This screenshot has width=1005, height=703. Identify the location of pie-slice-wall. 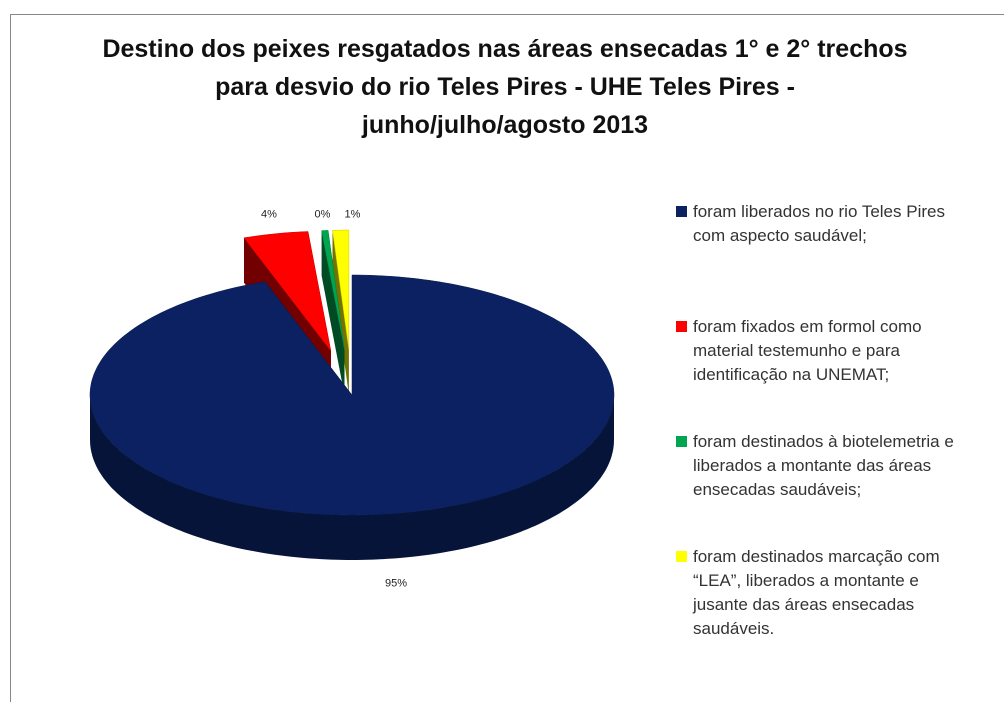
(352, 477).